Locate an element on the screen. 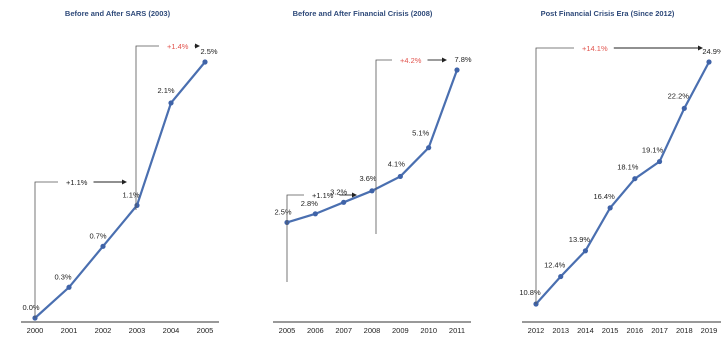 The image size is (721, 338). chart-1-data-label: 1.1% is located at coordinates (130, 194).